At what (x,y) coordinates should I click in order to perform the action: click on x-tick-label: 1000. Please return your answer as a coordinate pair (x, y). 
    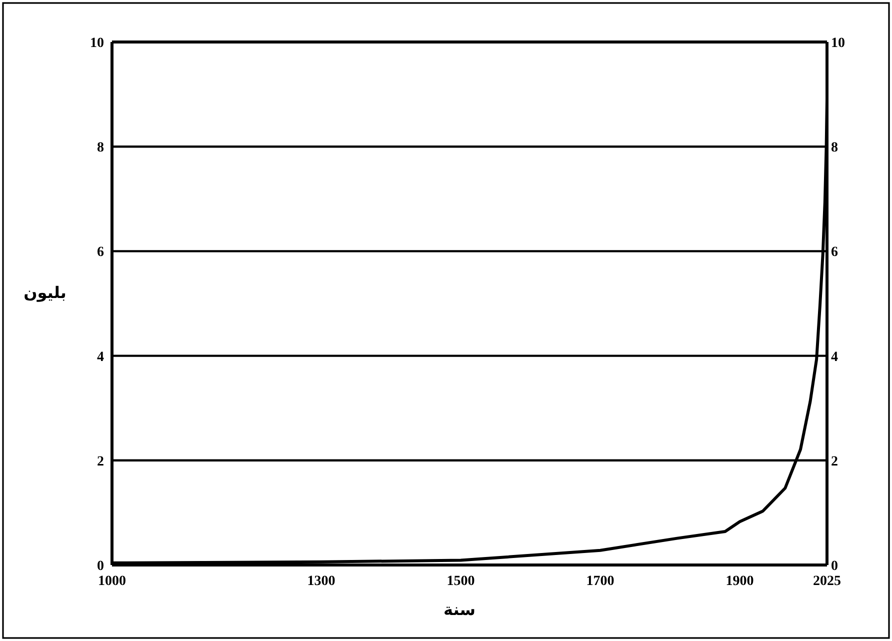
    Looking at the image, I should click on (112, 581).